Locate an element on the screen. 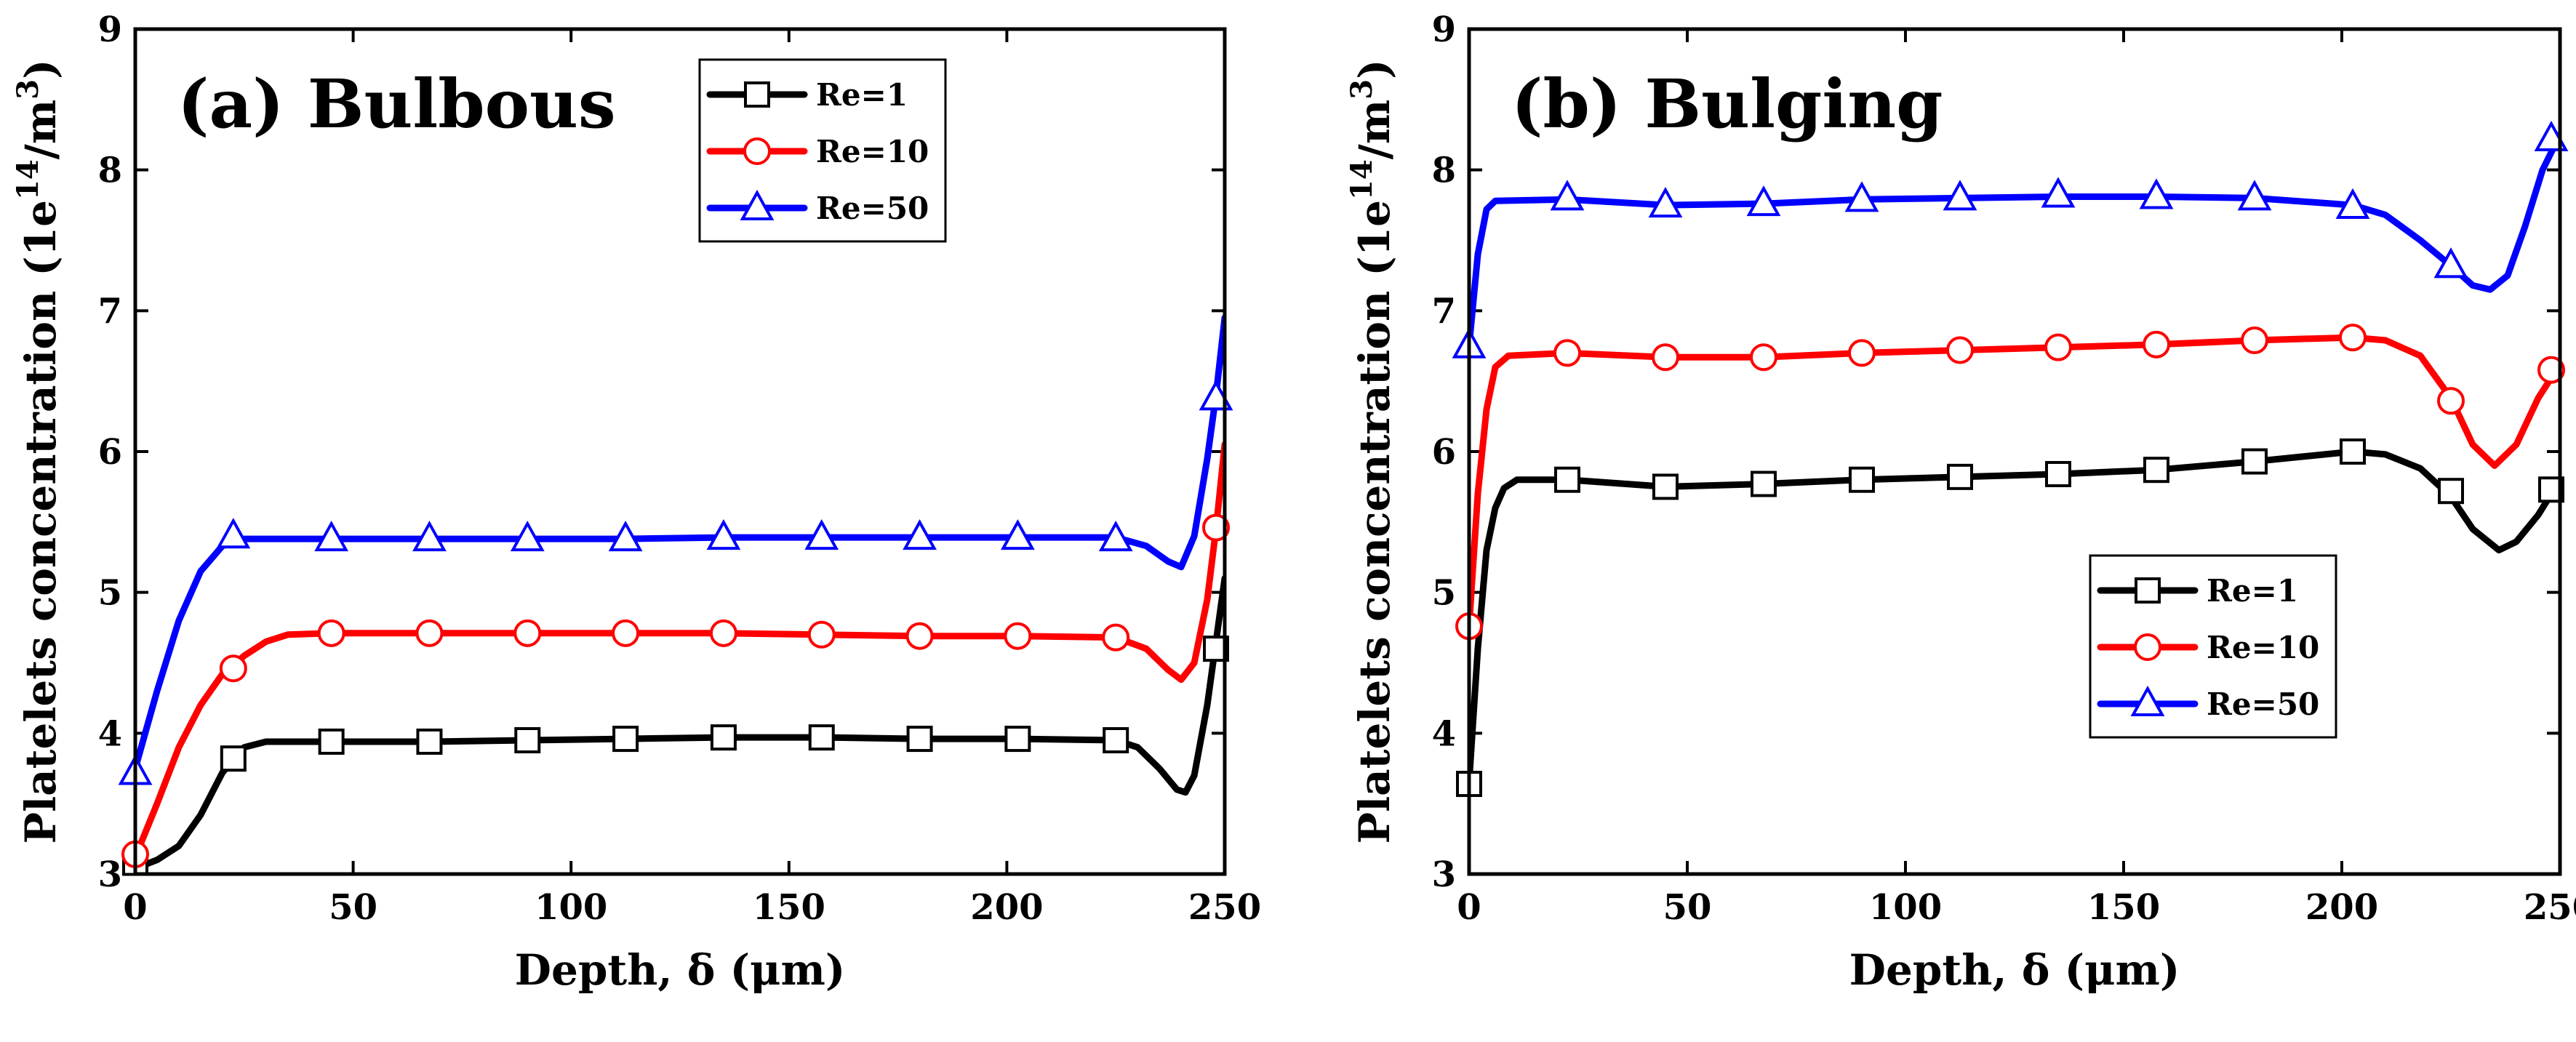 This screenshot has width=2576, height=1042. legend-marker-square is located at coordinates (2148, 591).